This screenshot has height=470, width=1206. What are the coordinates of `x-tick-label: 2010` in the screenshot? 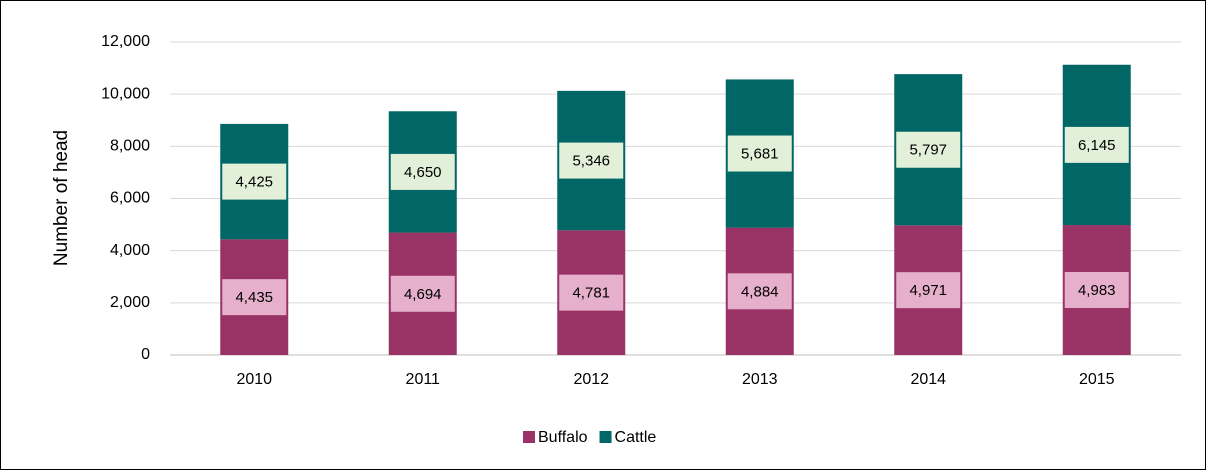 It's located at (254, 379).